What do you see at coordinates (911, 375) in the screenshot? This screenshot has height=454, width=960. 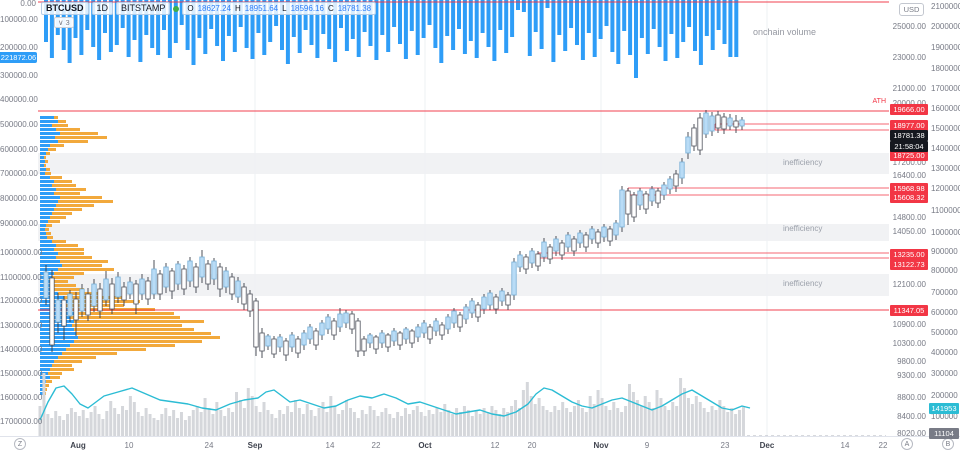 I see `price-scale-label: 9300.00` at bounding box center [911, 375].